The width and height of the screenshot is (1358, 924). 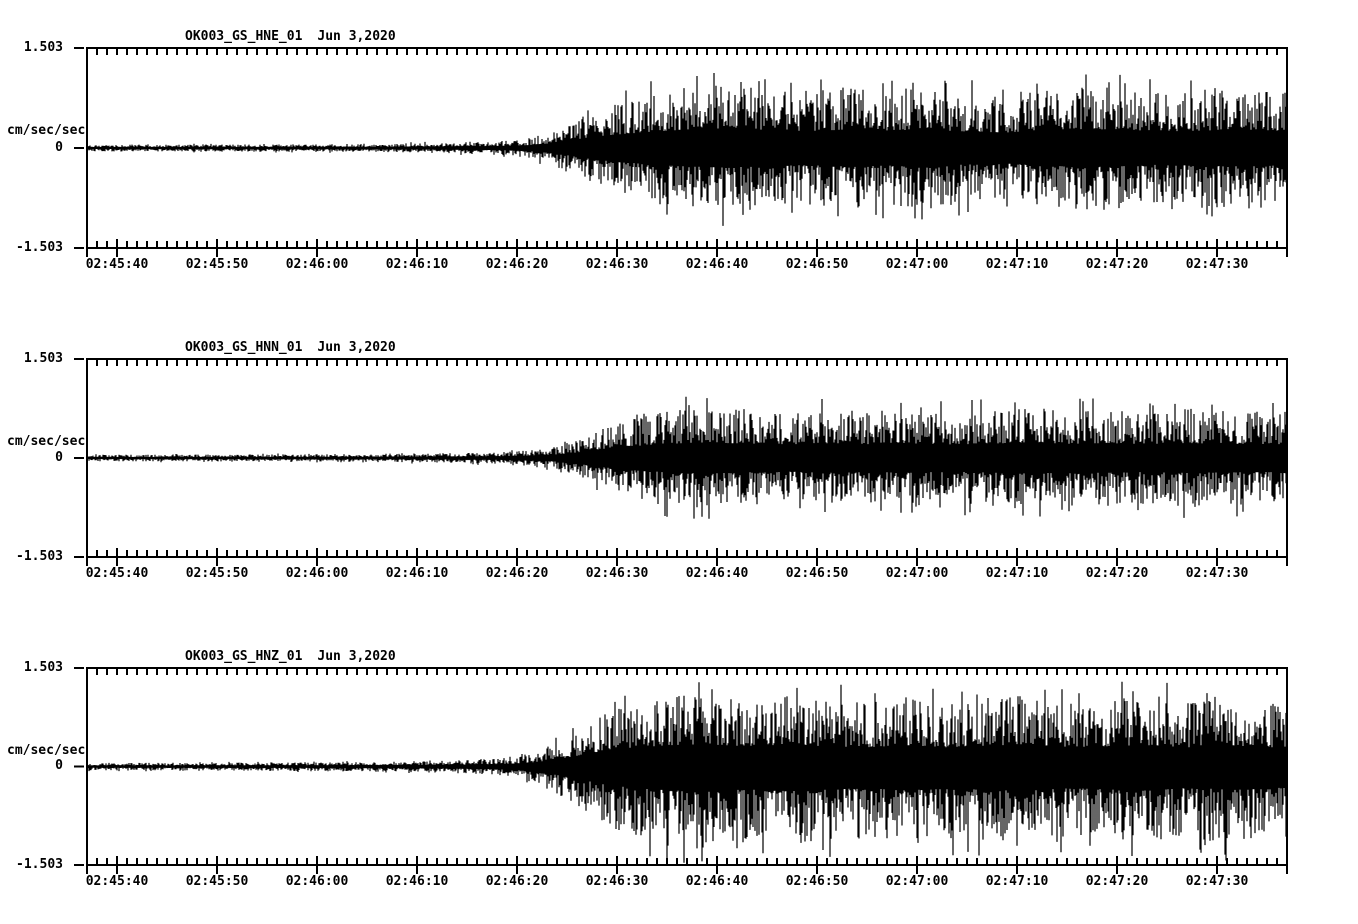 I want to click on trace-station-label: OK003_GS_HNE_01, so click(x=244, y=36).